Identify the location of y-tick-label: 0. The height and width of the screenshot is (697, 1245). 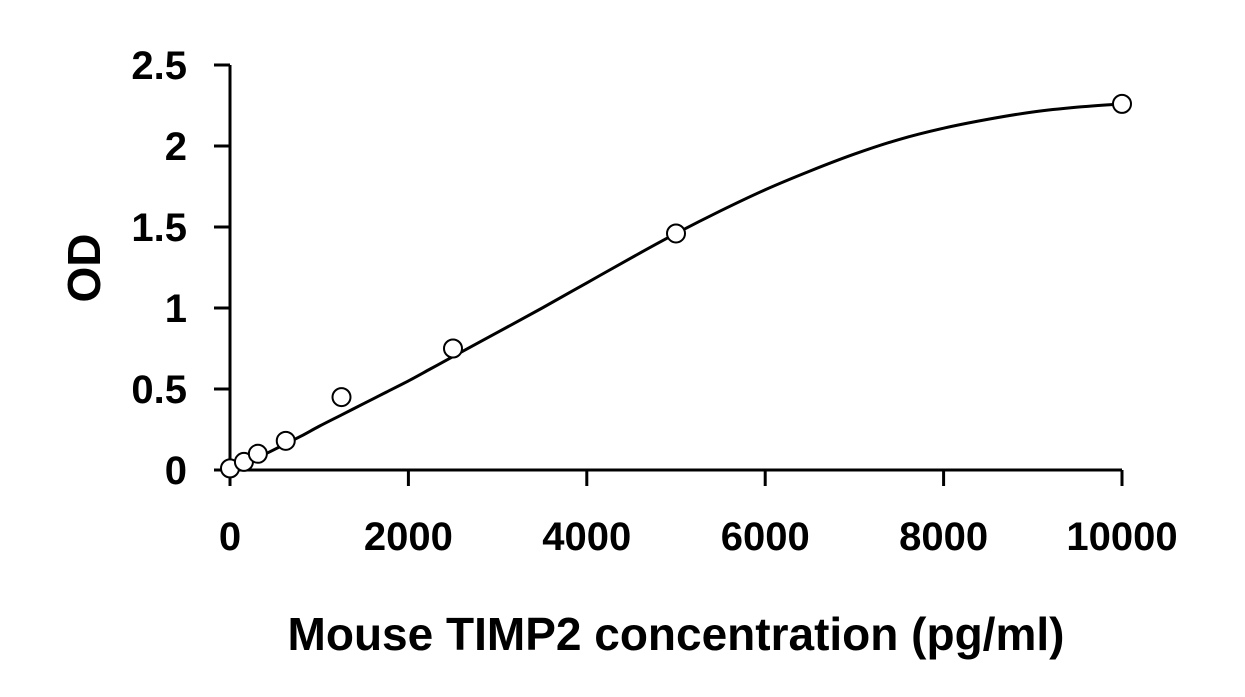
(176, 471).